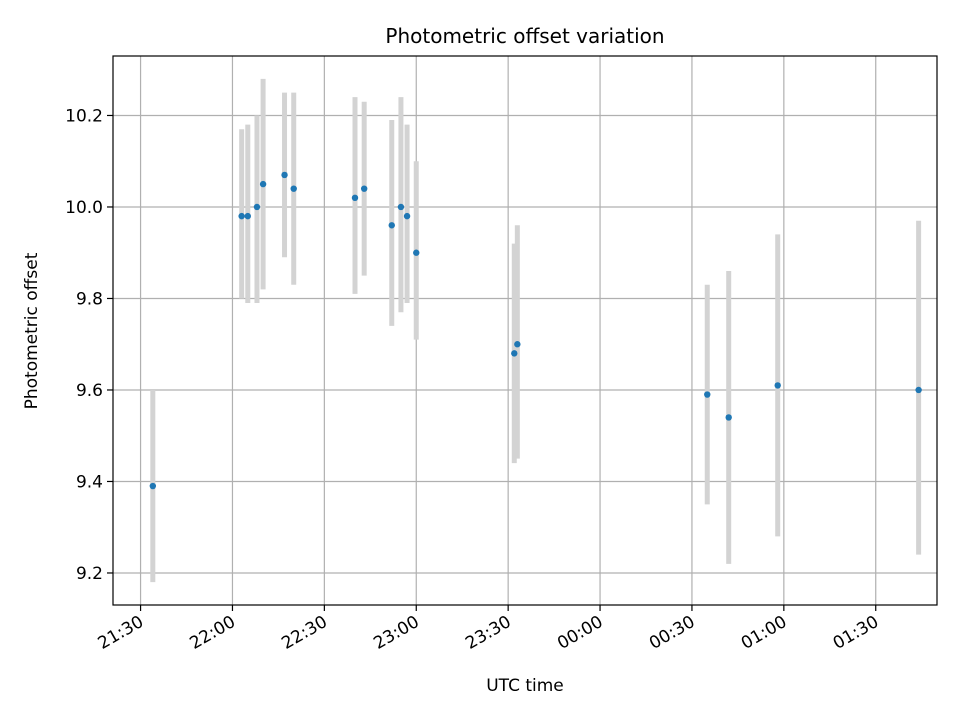 Image resolution: width=960 pixels, height=720 pixels. I want to click on y-tick-label: 9.2, so click(89, 574).